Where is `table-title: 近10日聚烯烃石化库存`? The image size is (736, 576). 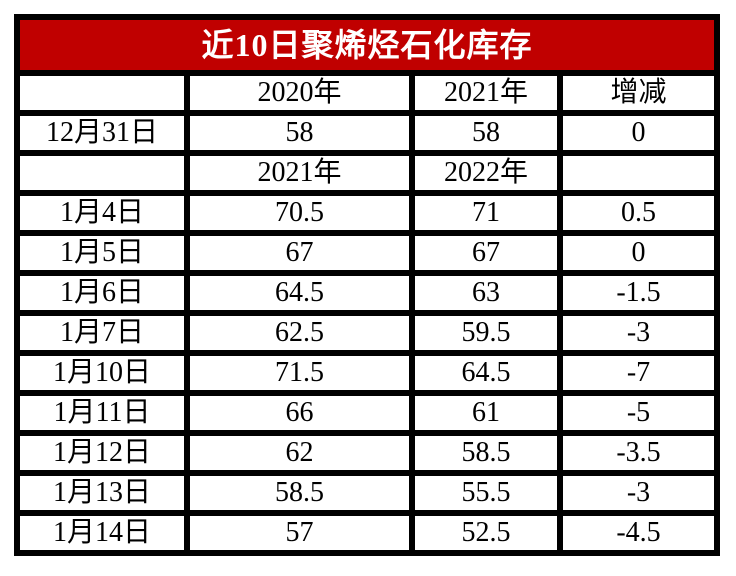 table-title: 近10日聚烯烃石化库存 is located at coordinates (367, 45).